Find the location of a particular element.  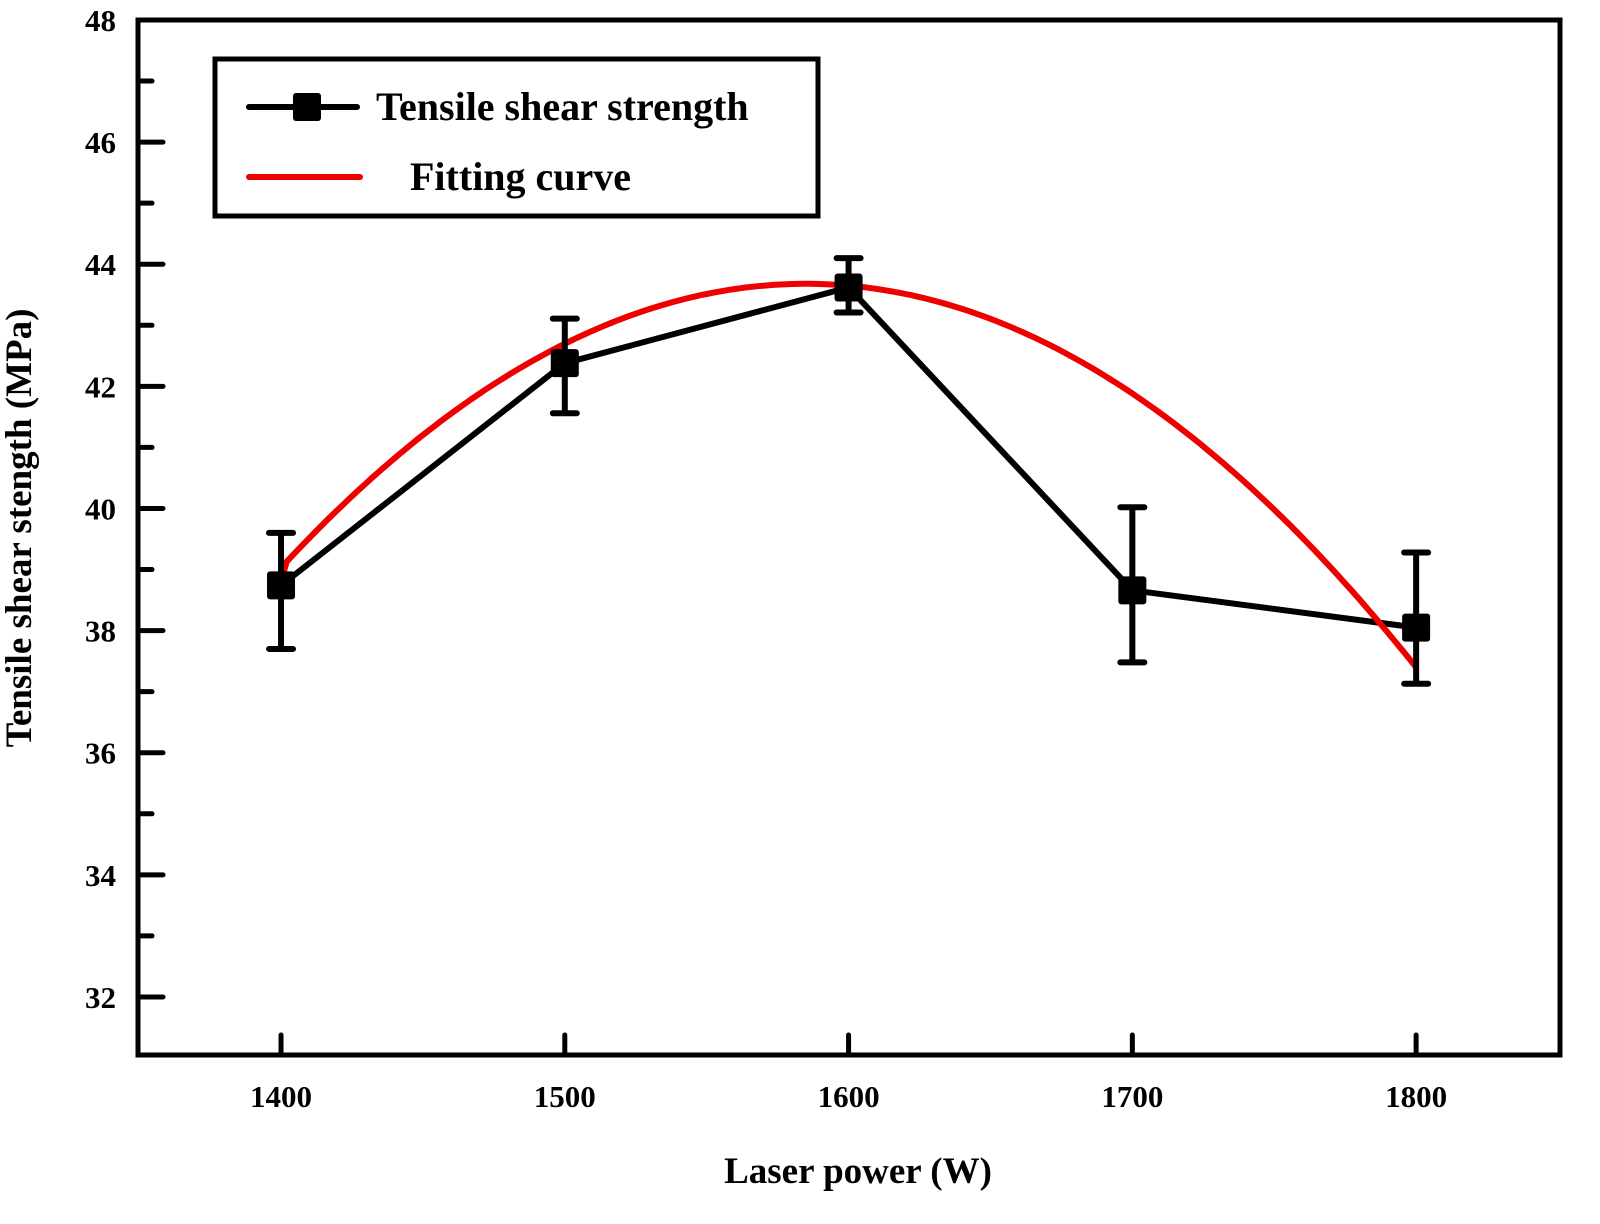

x-axis-ticks: 1400 1500 1600 1700 1800 is located at coordinates (848, 1073).